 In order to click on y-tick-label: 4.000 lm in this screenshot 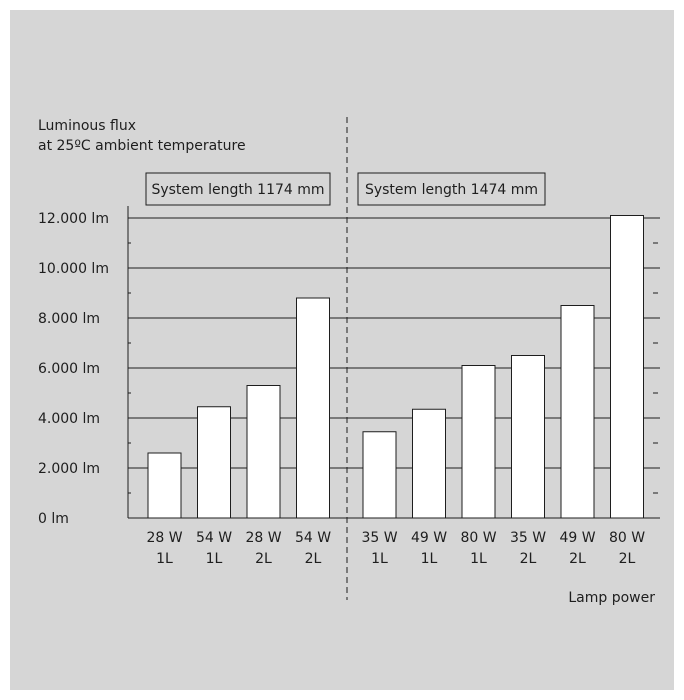, I will do `click(69, 419)`.